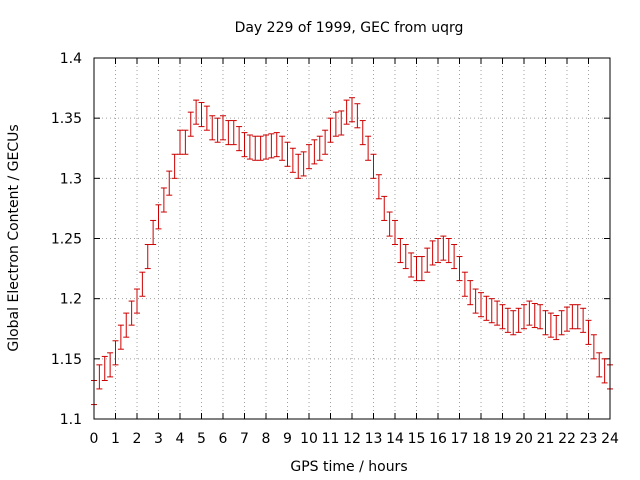 Image resolution: width=640 pixels, height=480 pixels. What do you see at coordinates (417, 439) in the screenshot?
I see `x-tick-label: 15` at bounding box center [417, 439].